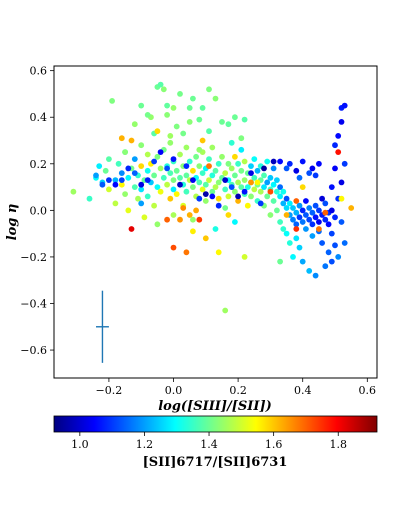  Describe the element at coordinates (33, 257) in the screenshot. I see `y-tick-label: −0.2` at that location.